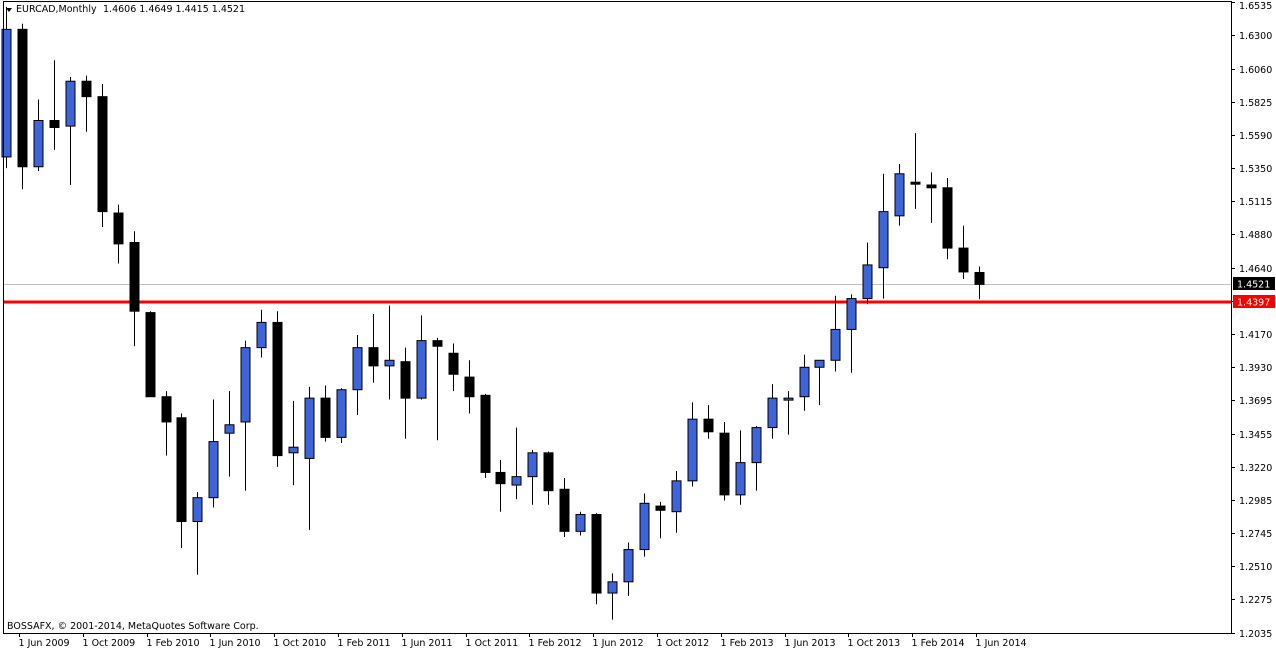 This screenshot has width=1276, height=656. What do you see at coordinates (938, 643) in the screenshot?
I see `x-tick-label: 1 Feb 2014` at bounding box center [938, 643].